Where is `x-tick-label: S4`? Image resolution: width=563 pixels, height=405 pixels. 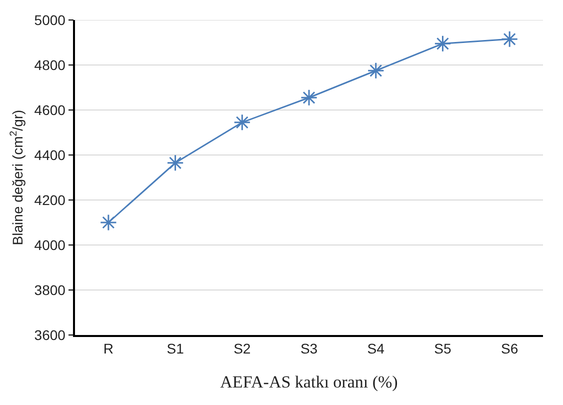
x-tick-label: S4 is located at coordinates (376, 348).